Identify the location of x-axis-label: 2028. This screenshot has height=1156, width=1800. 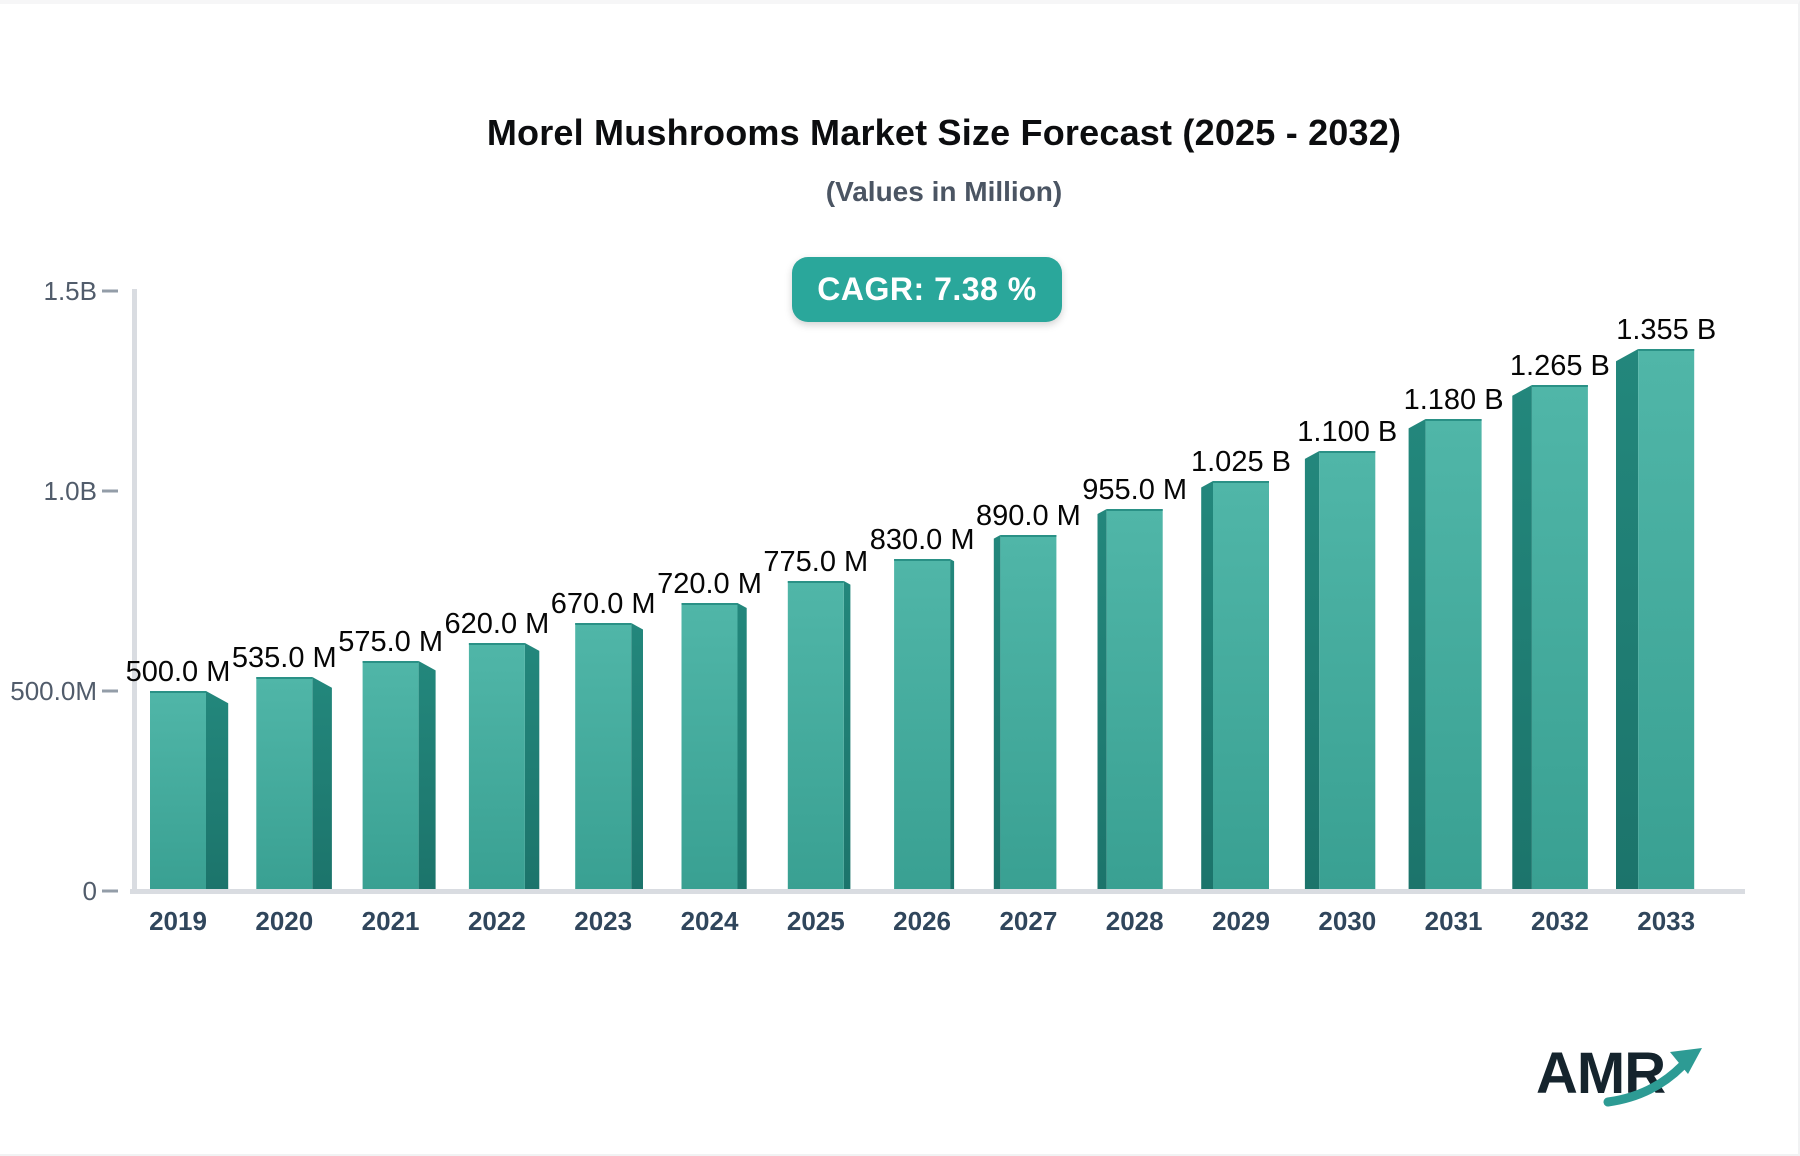
(1135, 921).